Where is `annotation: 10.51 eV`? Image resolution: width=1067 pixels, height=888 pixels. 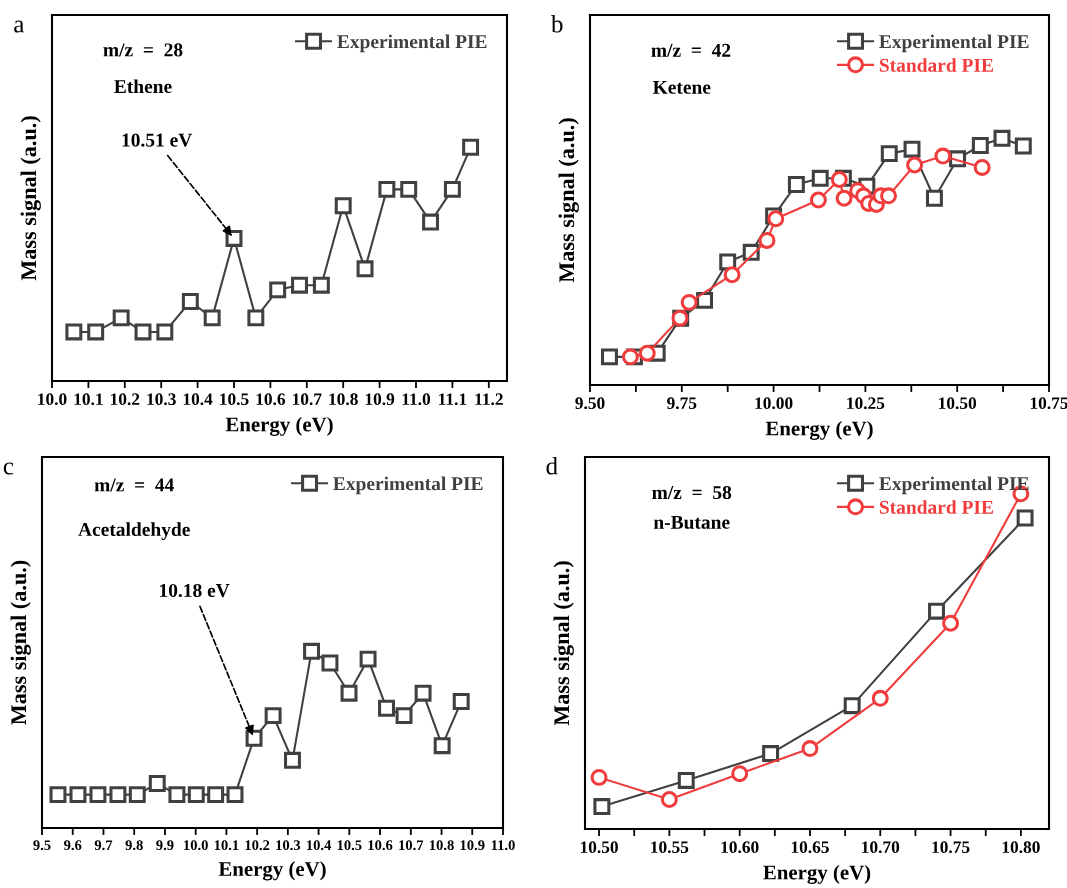 annotation: 10.51 eV is located at coordinates (157, 140).